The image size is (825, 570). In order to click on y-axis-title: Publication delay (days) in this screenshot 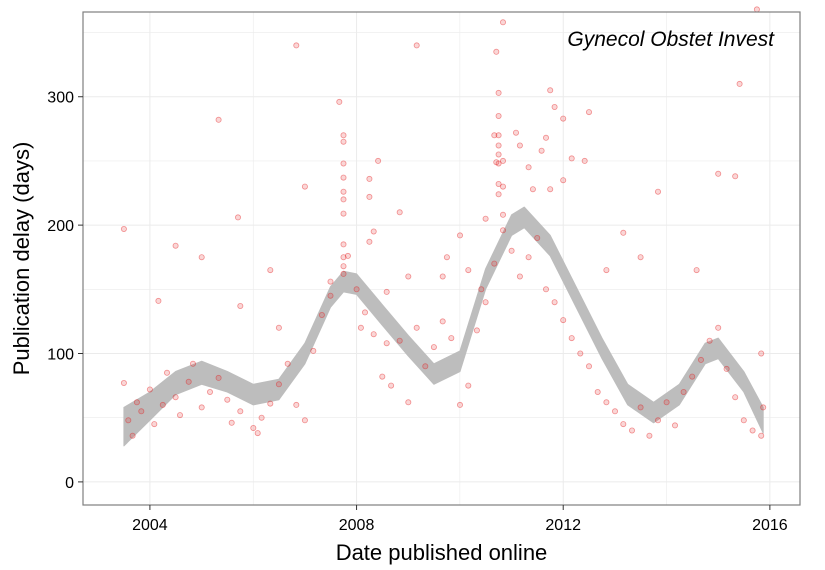, I will do `click(21, 259)`.